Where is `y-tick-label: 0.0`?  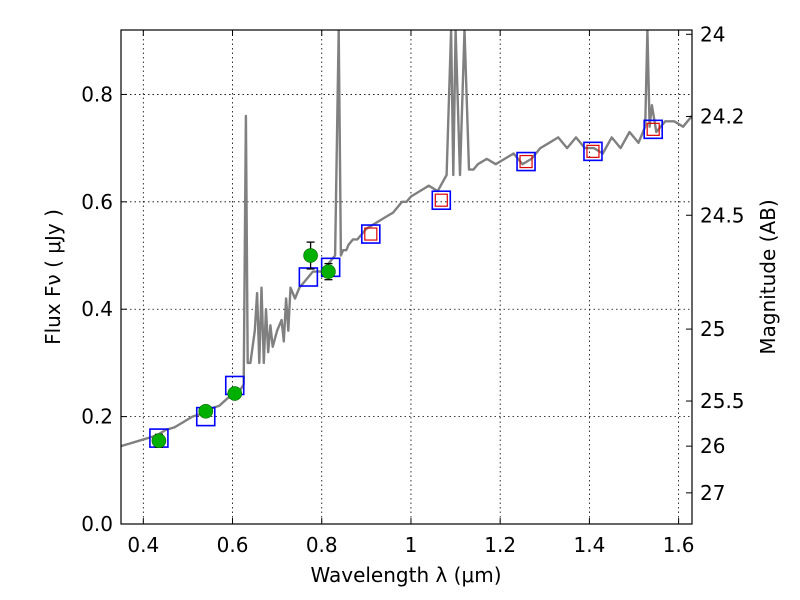 y-tick-label: 0.0 is located at coordinates (97, 524).